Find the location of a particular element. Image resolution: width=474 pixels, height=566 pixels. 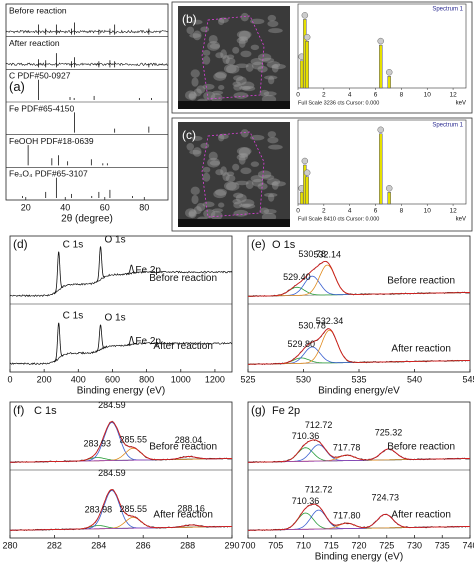

x-tick-label: 720 is located at coordinates (358, 545).